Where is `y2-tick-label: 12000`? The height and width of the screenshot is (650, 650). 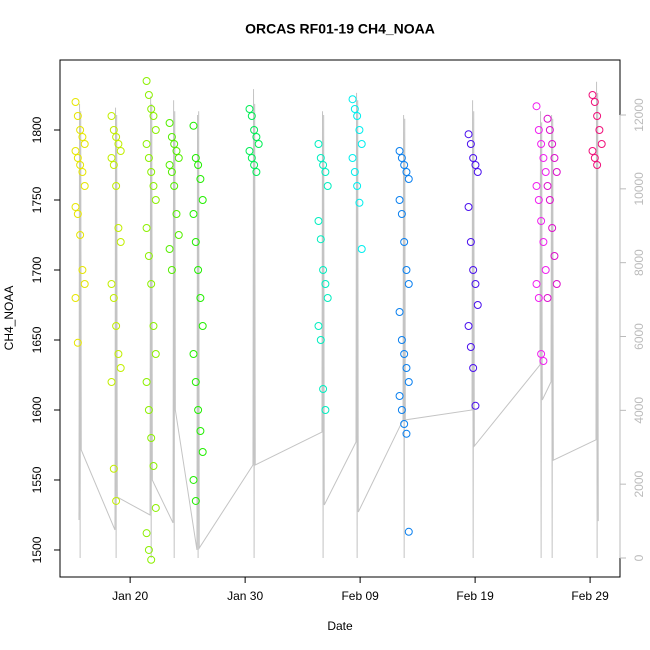
y2-tick-label: 12000 is located at coordinates (639, 115).